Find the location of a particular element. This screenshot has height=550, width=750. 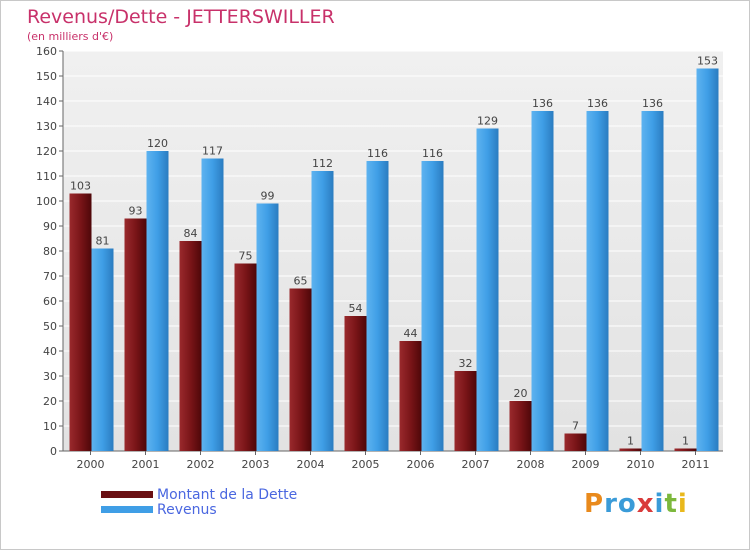

x-tick-label: 2001 is located at coordinates (146, 464).